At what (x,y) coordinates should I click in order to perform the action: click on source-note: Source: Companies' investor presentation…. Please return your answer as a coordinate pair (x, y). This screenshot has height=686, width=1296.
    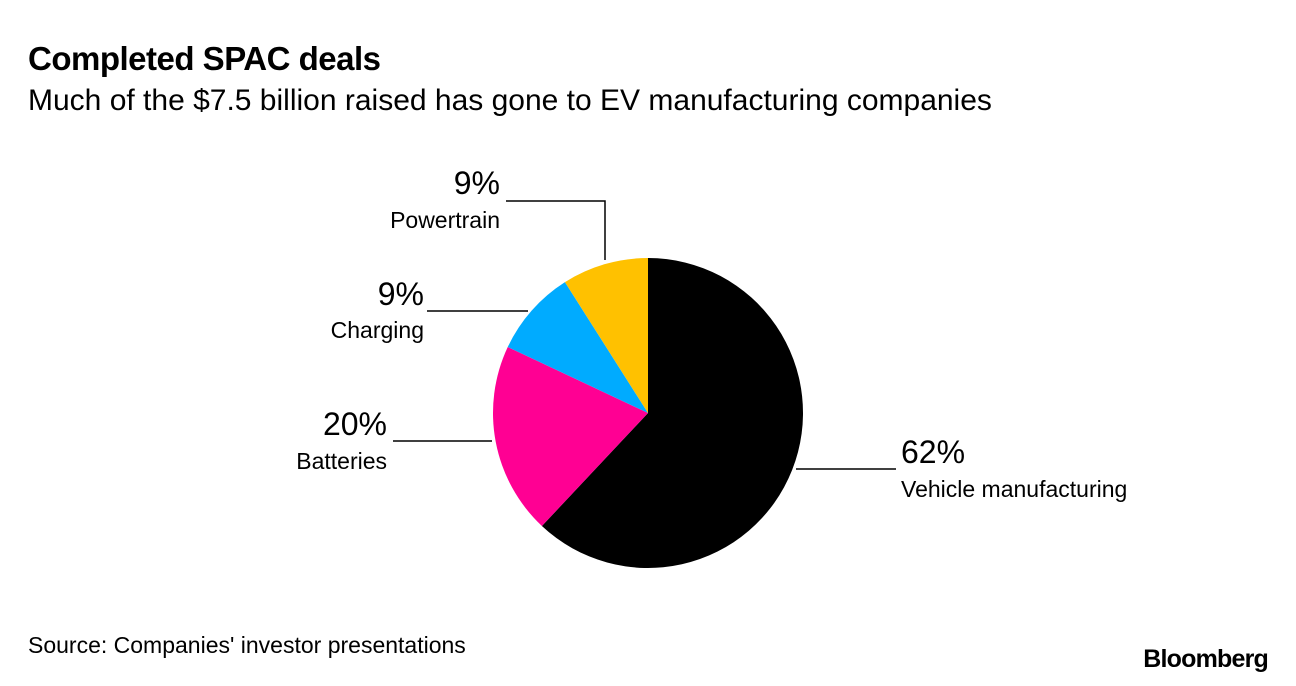
    Looking at the image, I should click on (247, 645).